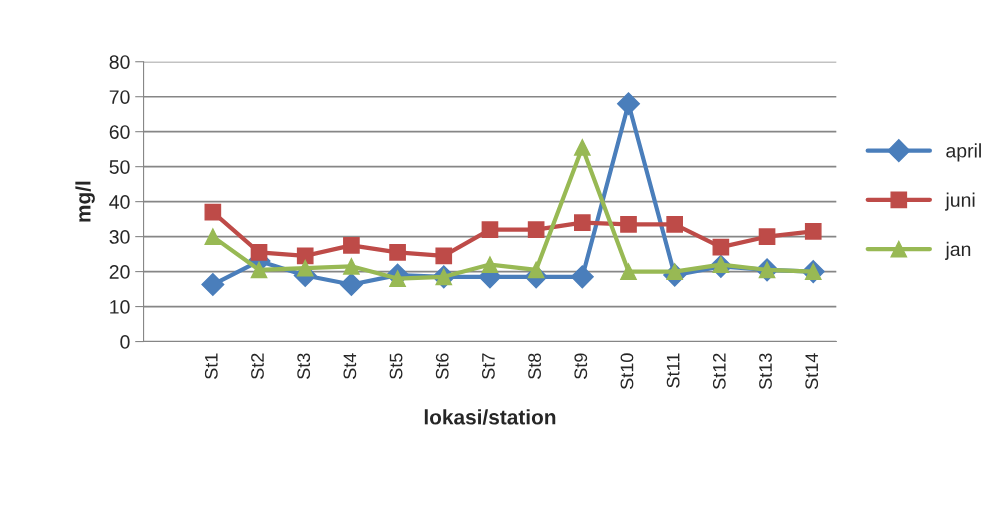  What do you see at coordinates (963, 152) in the screenshot?
I see `legend-label: april` at bounding box center [963, 152].